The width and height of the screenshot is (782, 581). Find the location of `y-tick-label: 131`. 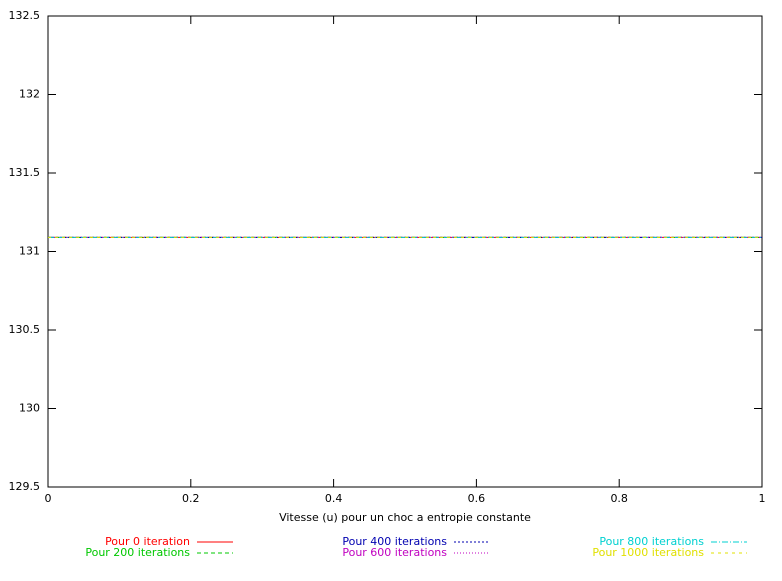

y-tick-label: 131 is located at coordinates (29, 251).